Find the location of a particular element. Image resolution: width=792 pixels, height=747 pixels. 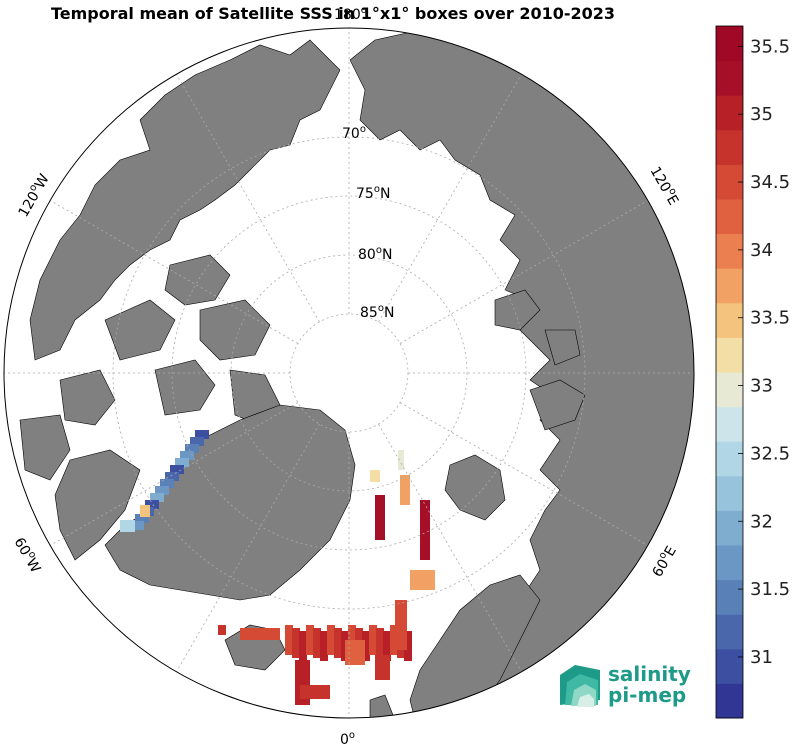

colorbar-tick-label: 31 is located at coordinates (761, 657).